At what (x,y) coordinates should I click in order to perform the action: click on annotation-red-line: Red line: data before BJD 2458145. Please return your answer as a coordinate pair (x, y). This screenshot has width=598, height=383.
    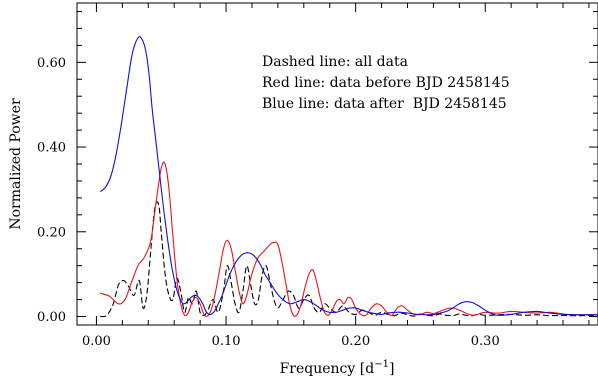
    Looking at the image, I should click on (386, 83).